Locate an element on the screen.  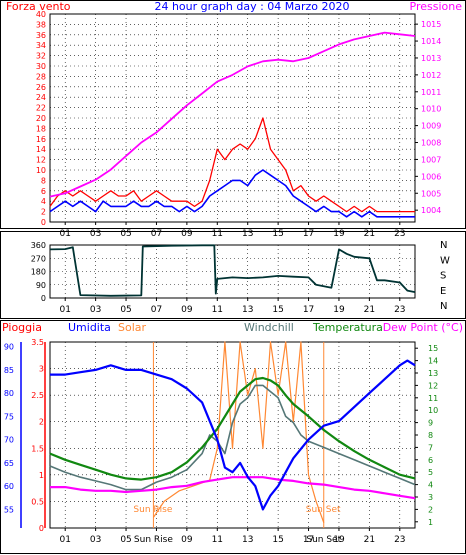
wind-speed-tick-label: 28 is located at coordinates (41, 76).